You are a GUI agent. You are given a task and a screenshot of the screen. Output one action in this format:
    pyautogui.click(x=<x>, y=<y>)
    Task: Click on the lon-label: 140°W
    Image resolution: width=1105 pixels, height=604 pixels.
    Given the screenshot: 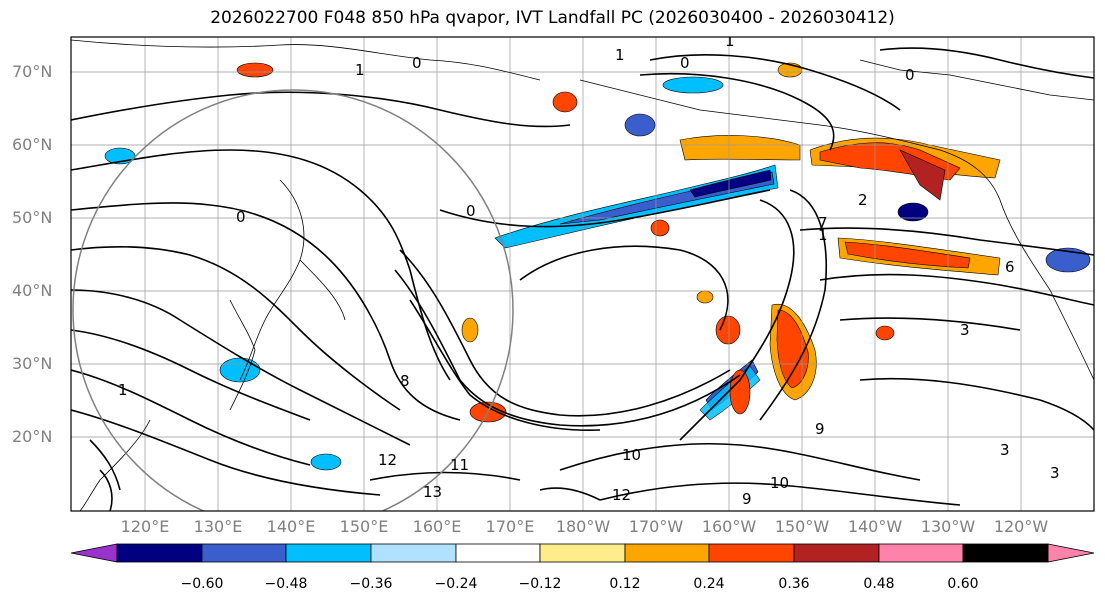 What is the action you would take?
    pyautogui.click(x=875, y=526)
    